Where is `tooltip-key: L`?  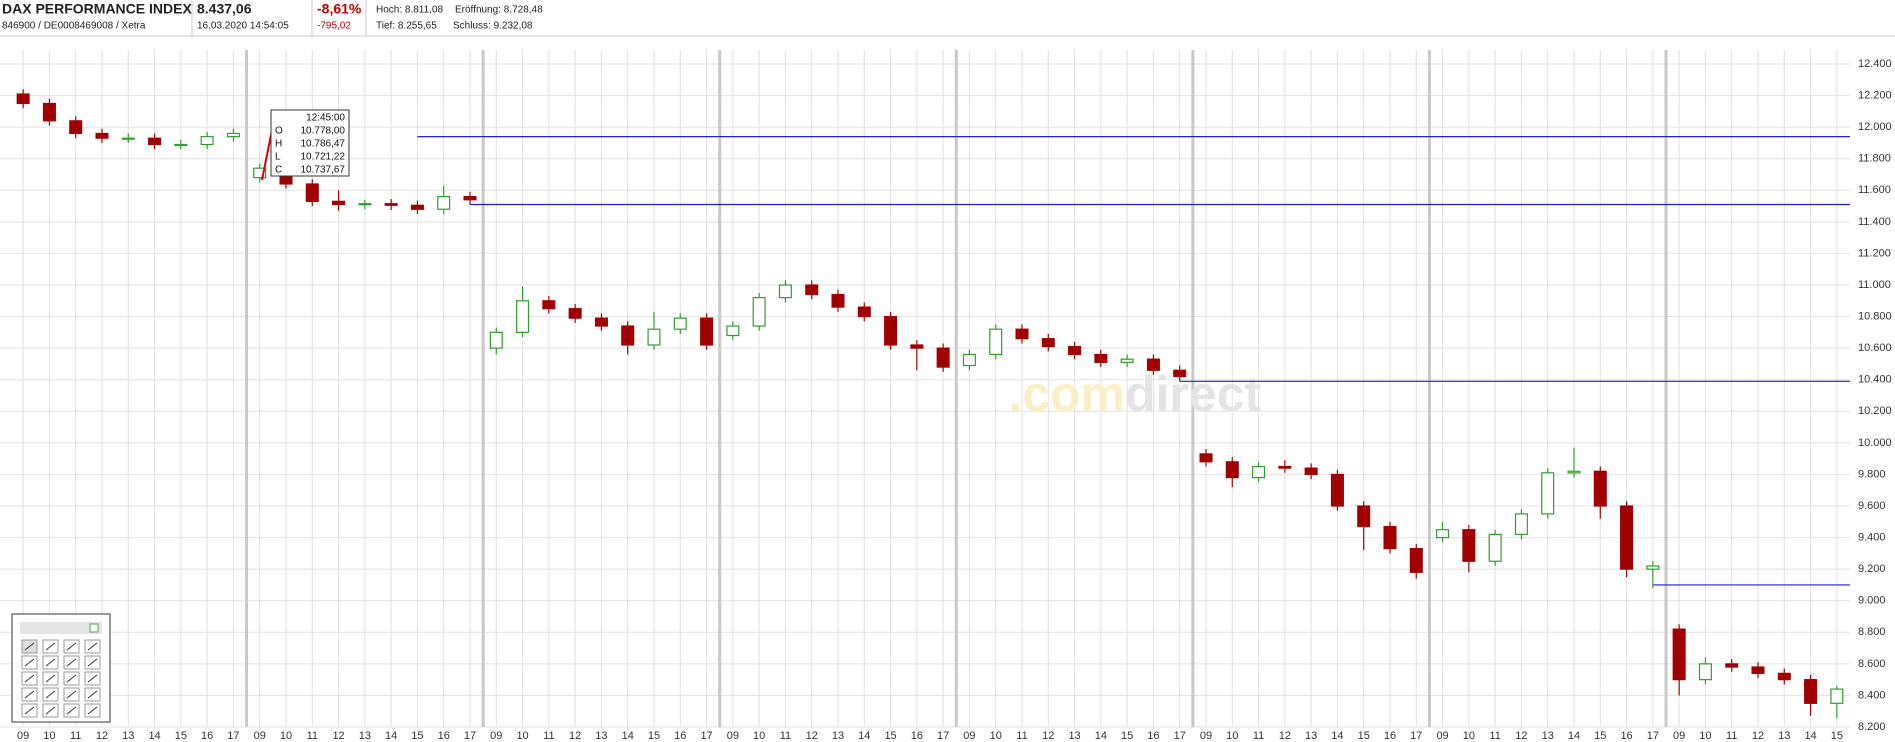 tooltip-key: L is located at coordinates (278, 157).